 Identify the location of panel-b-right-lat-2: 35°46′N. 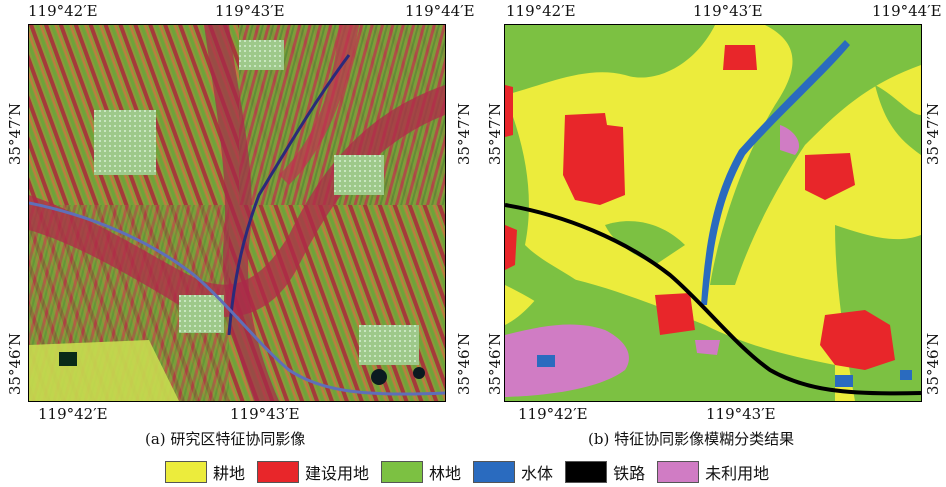
(933, 364).